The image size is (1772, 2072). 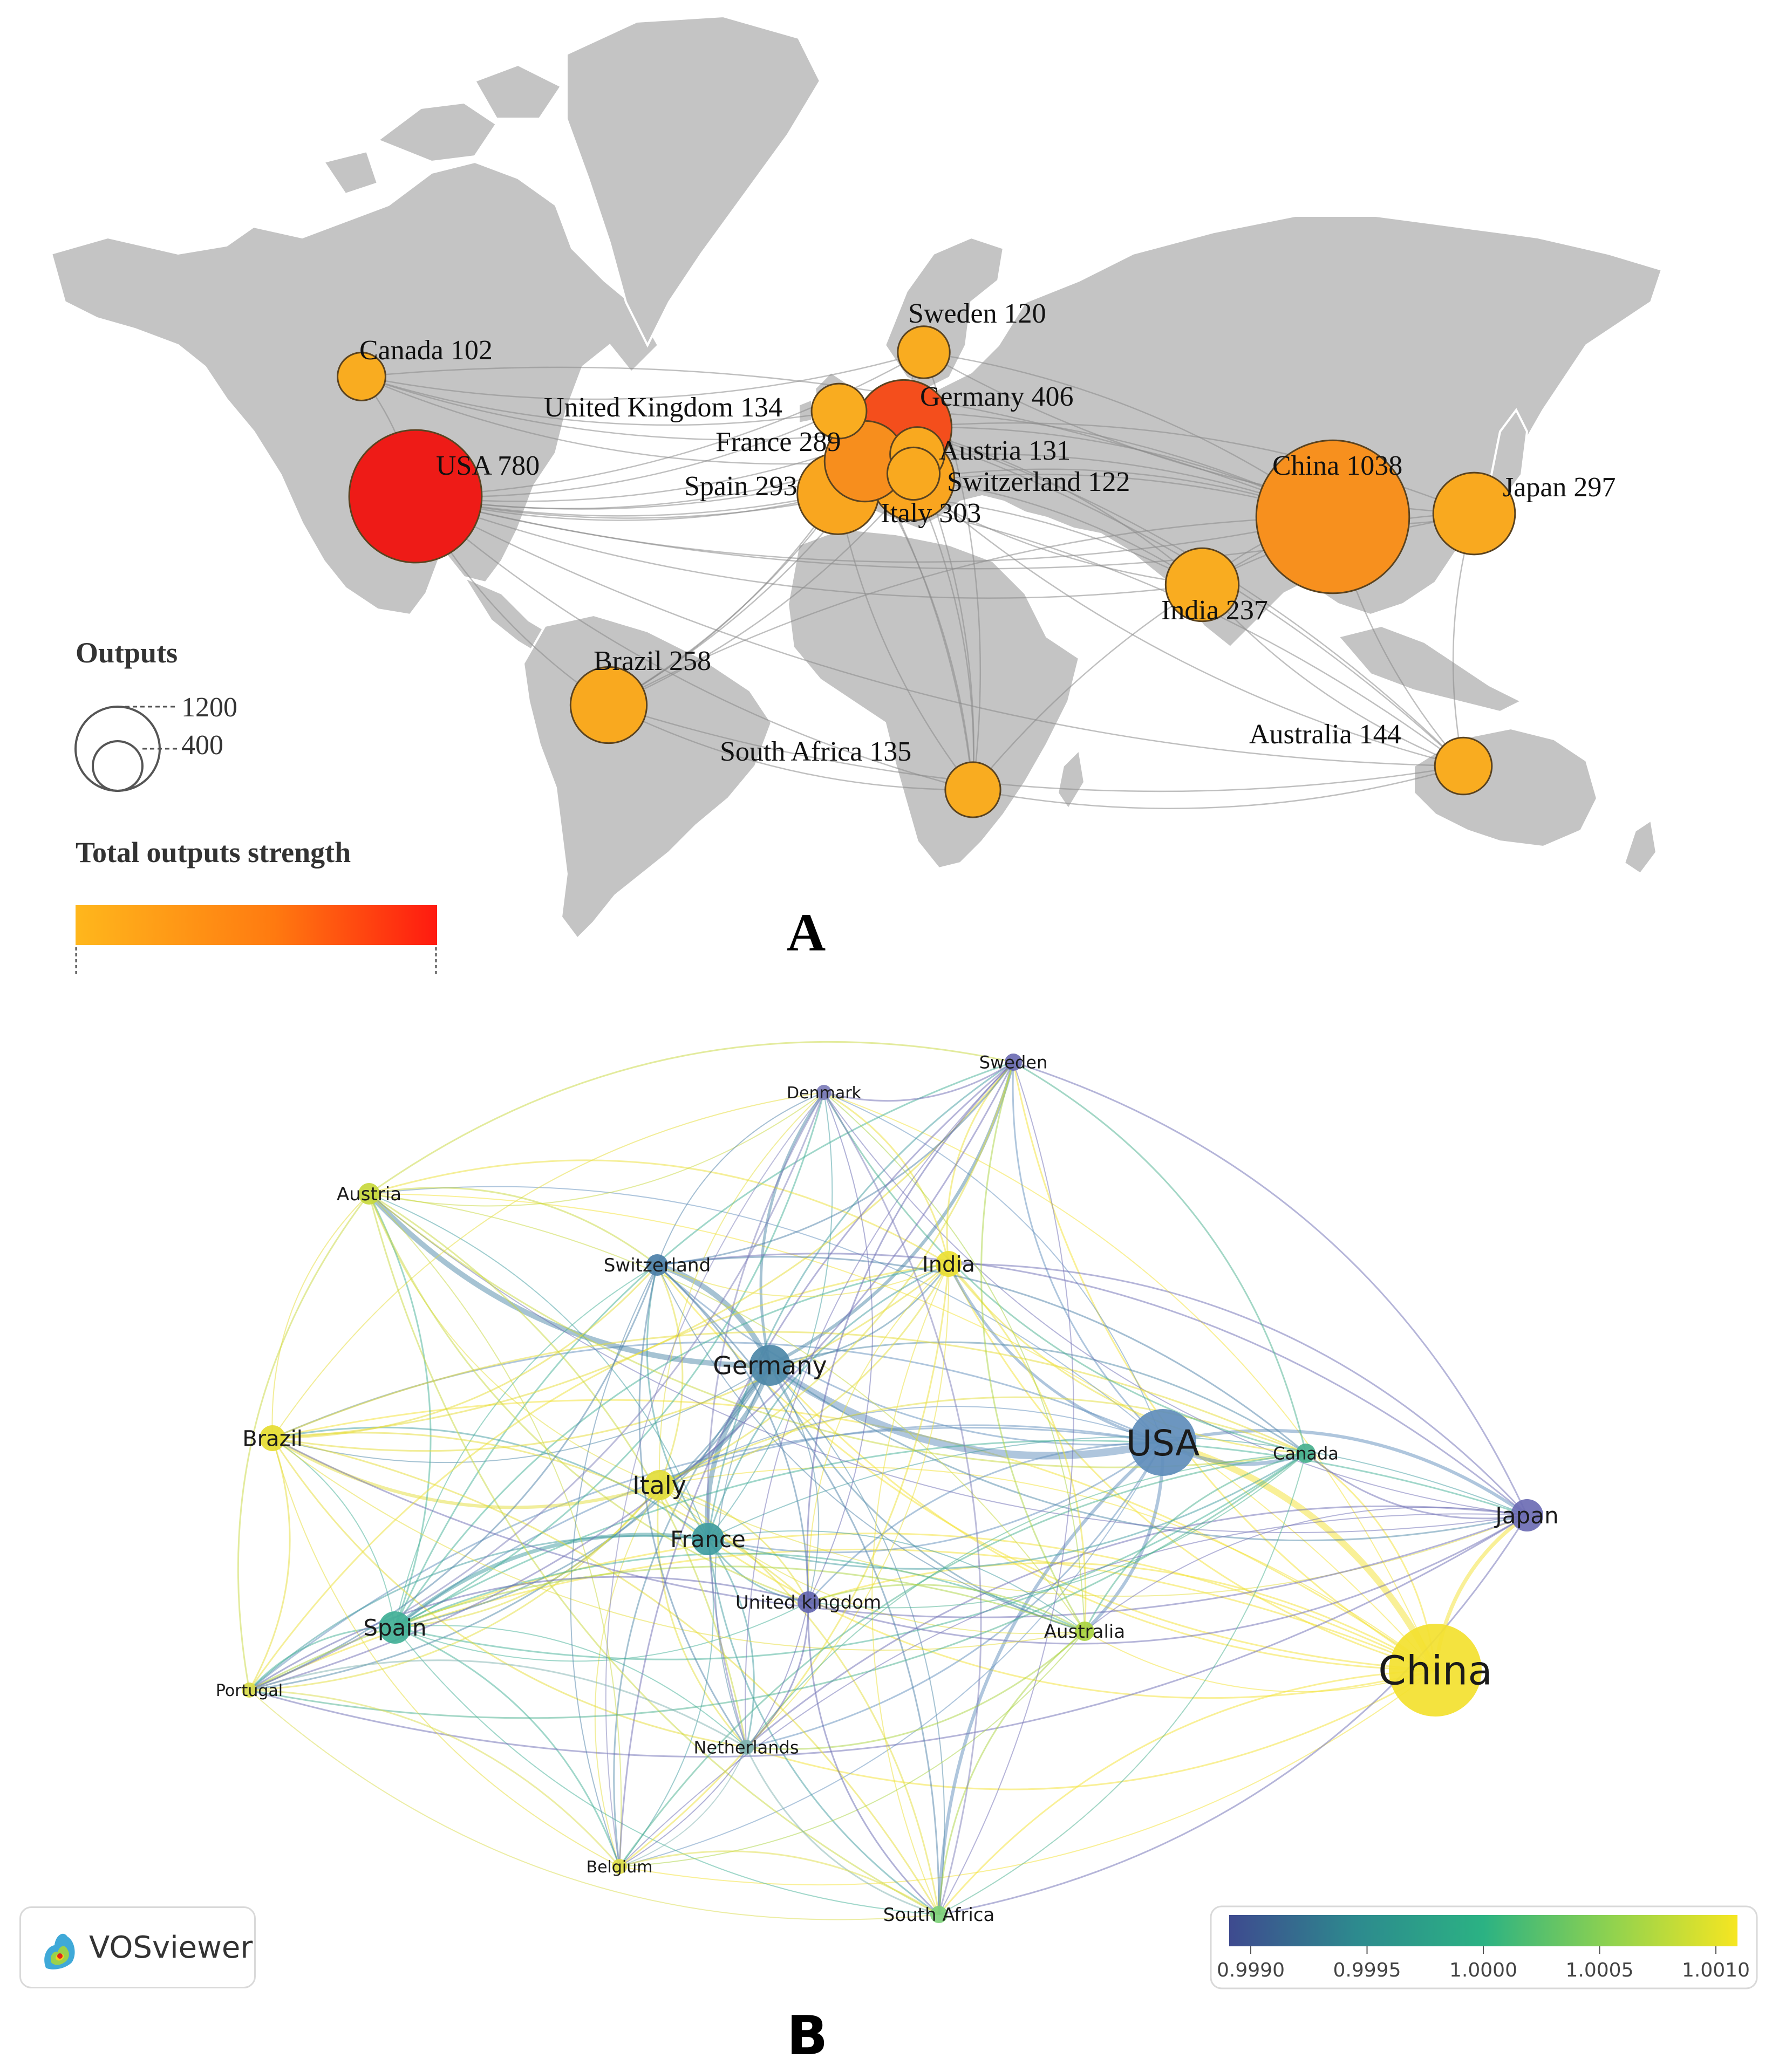 I want to click on vos-link-usa-portugal, so click(x=706, y=1559).